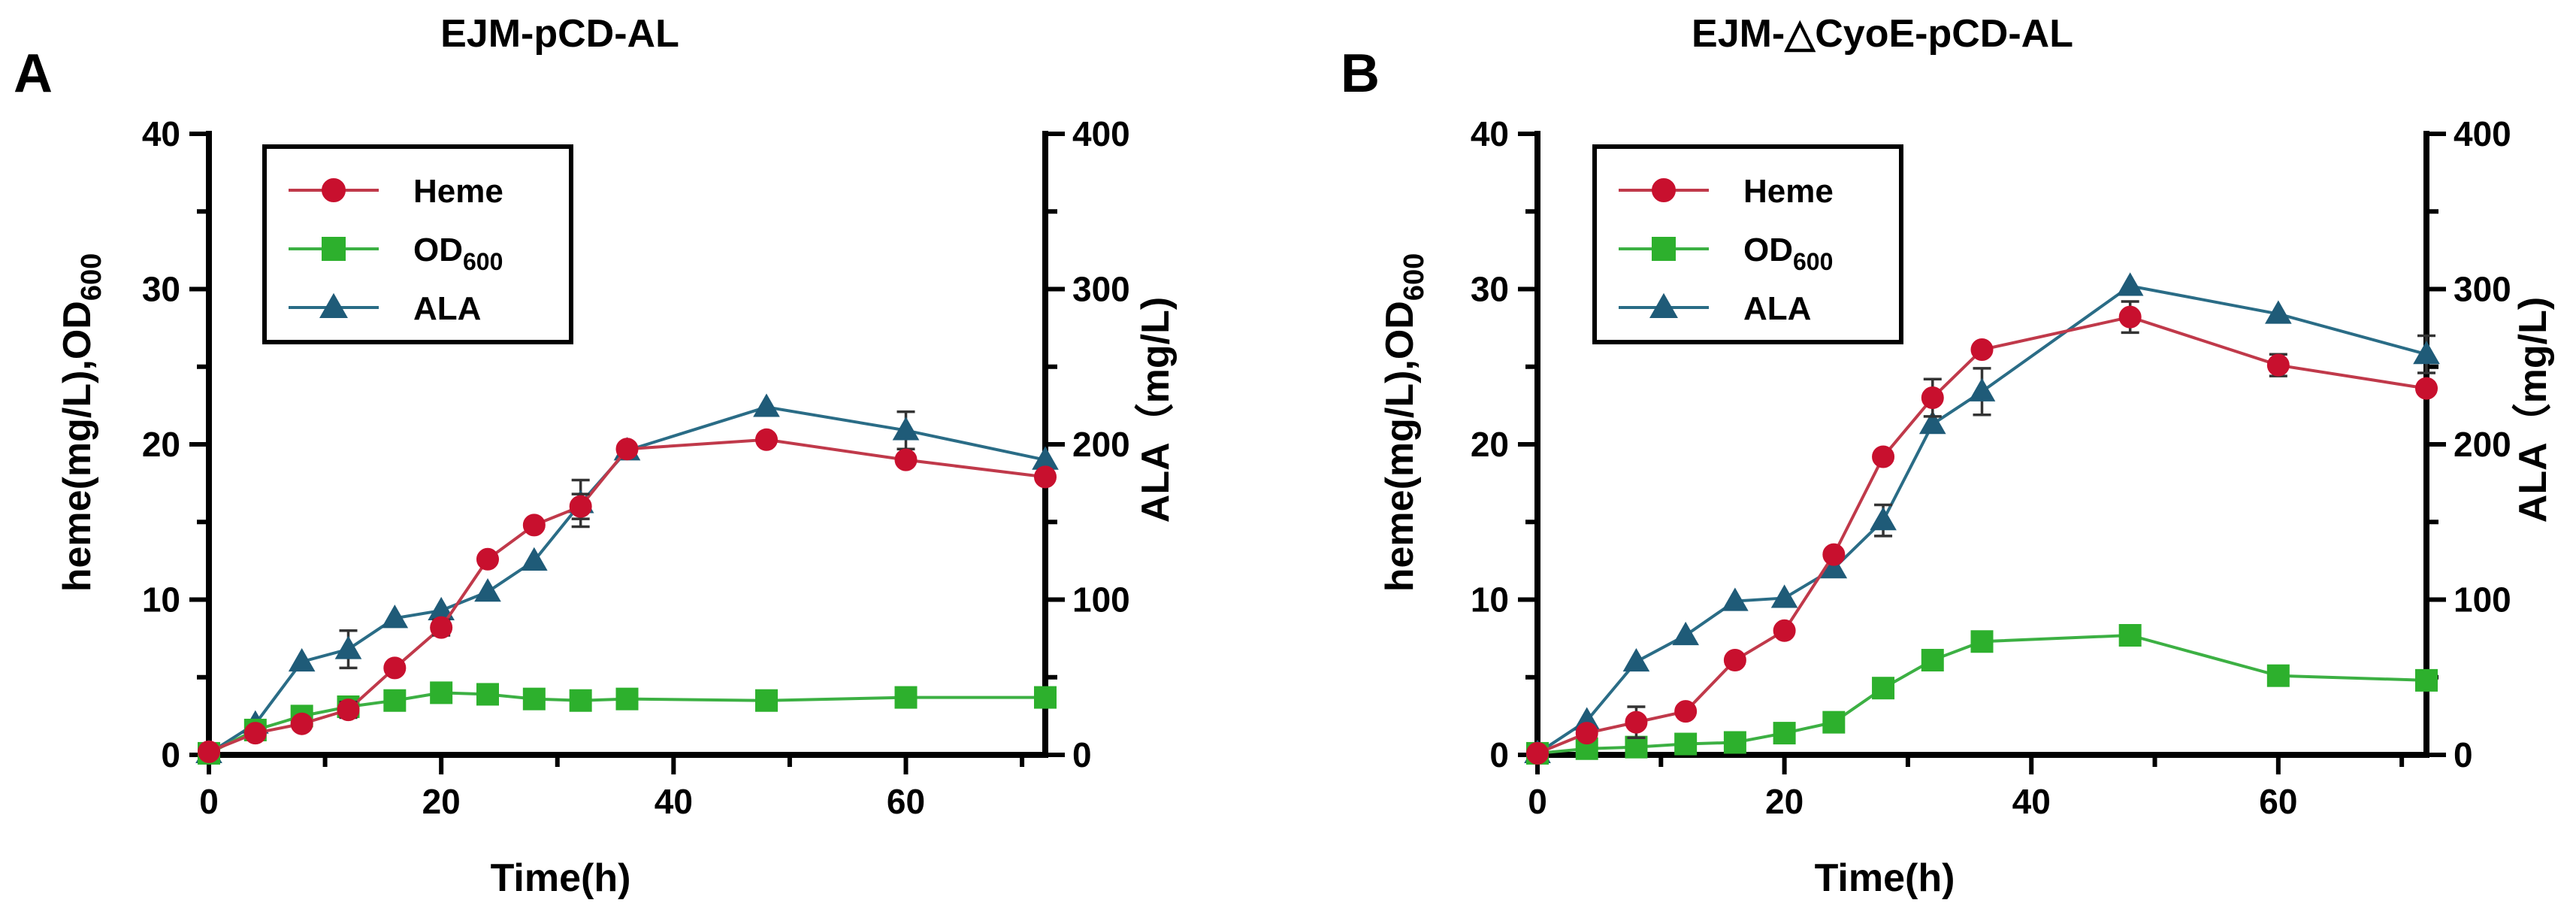 The width and height of the screenshot is (2576, 909). What do you see at coordinates (161, 444) in the screenshot?
I see `y-left-tick-label: 20` at bounding box center [161, 444].